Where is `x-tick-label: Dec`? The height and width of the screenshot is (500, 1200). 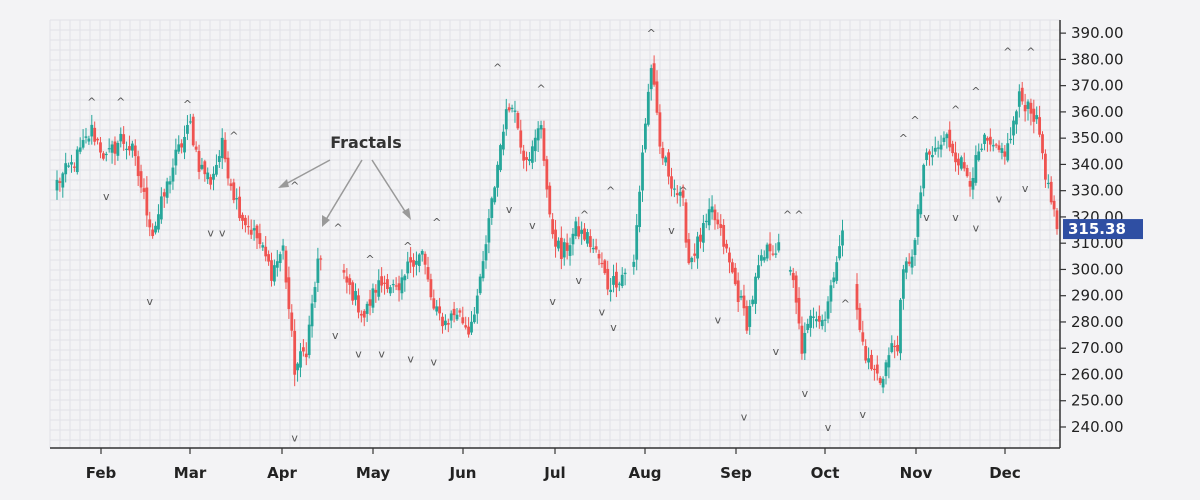
x-tick-label: Dec is located at coordinates (1005, 473).